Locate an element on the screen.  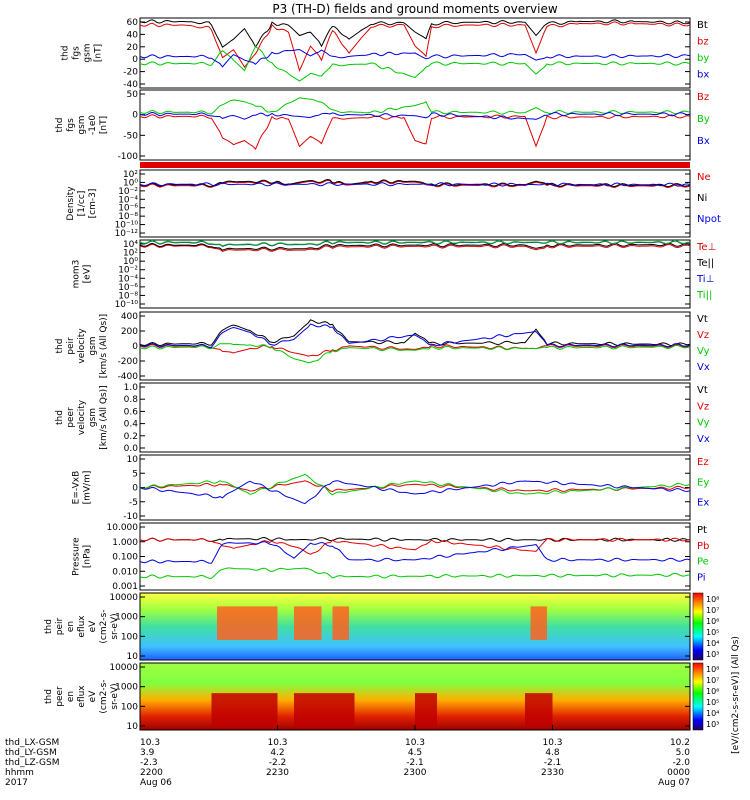
x-tick-label: 4.5 is located at coordinates (415, 753).